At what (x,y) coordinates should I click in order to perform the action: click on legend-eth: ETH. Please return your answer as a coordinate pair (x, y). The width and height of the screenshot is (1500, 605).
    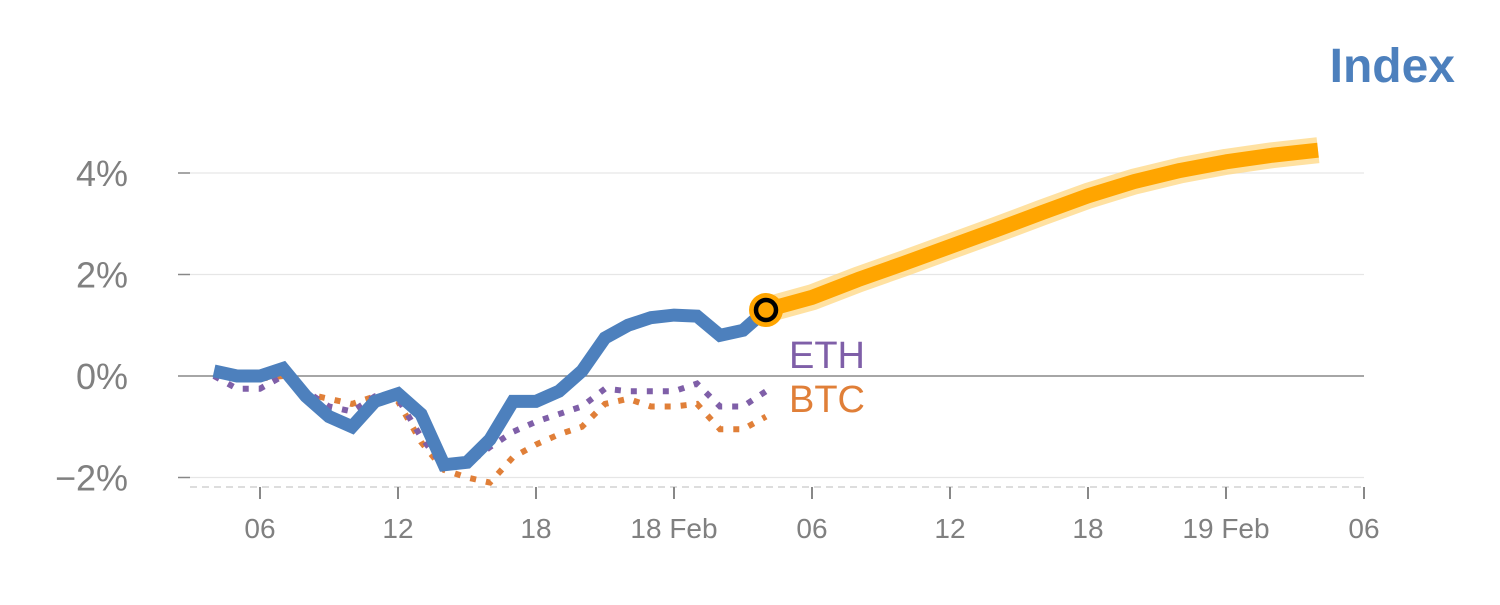
    Looking at the image, I should click on (827, 356).